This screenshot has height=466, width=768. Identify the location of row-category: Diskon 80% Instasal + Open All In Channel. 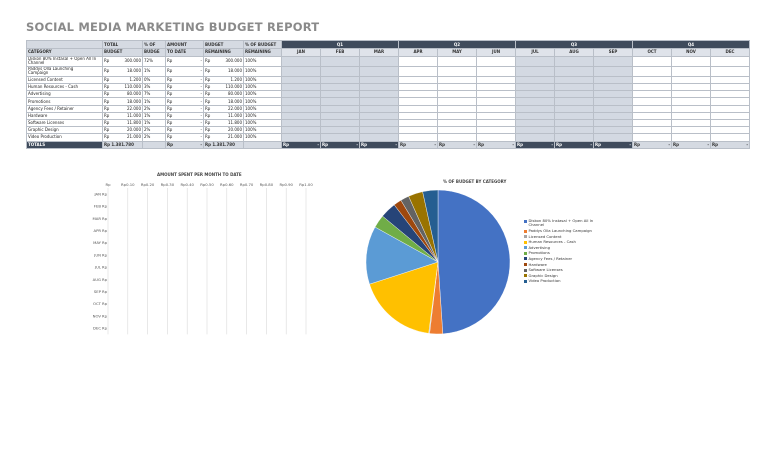
(64, 61).